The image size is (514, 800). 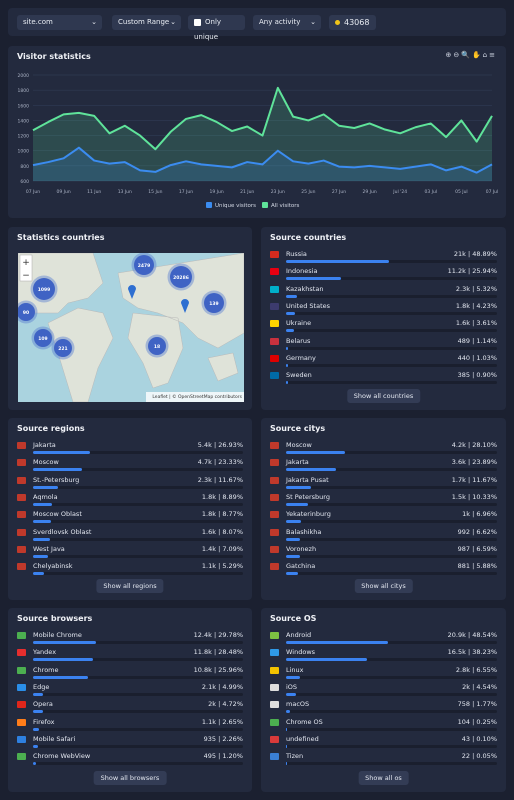 What do you see at coordinates (222, 721) in the screenshot?
I see `item-stat: 1.1k | 2.65%` at bounding box center [222, 721].